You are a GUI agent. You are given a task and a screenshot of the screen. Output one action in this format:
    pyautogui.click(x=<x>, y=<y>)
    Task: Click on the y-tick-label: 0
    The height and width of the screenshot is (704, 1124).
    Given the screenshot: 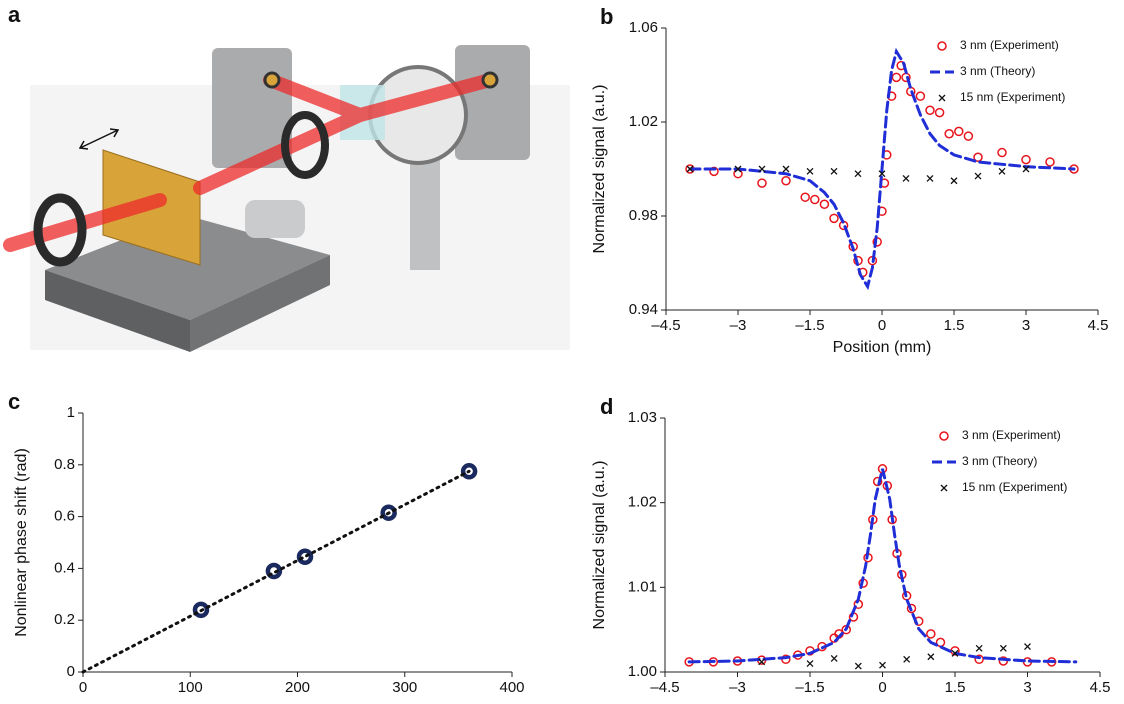 What is the action you would take?
    pyautogui.click(x=71, y=671)
    